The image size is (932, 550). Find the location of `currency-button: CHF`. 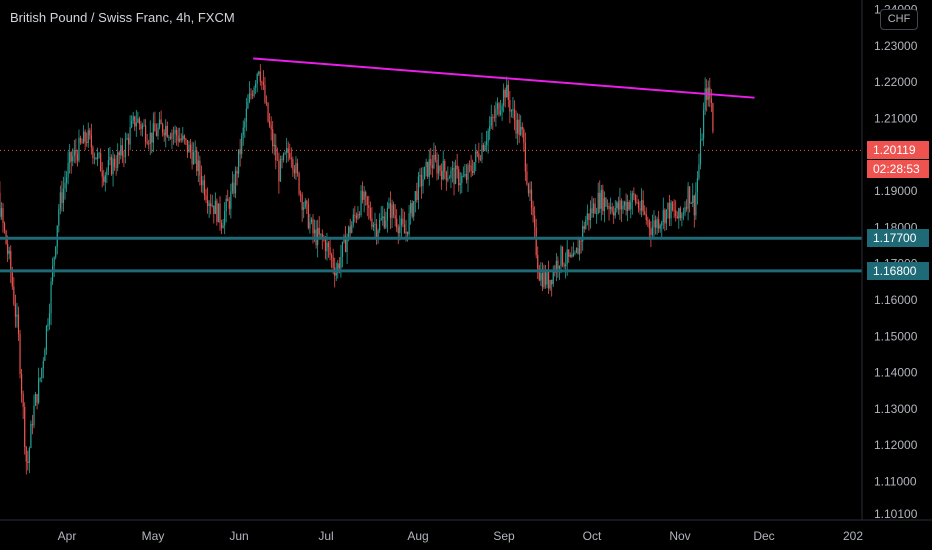

currency-button: CHF is located at coordinates (899, 19).